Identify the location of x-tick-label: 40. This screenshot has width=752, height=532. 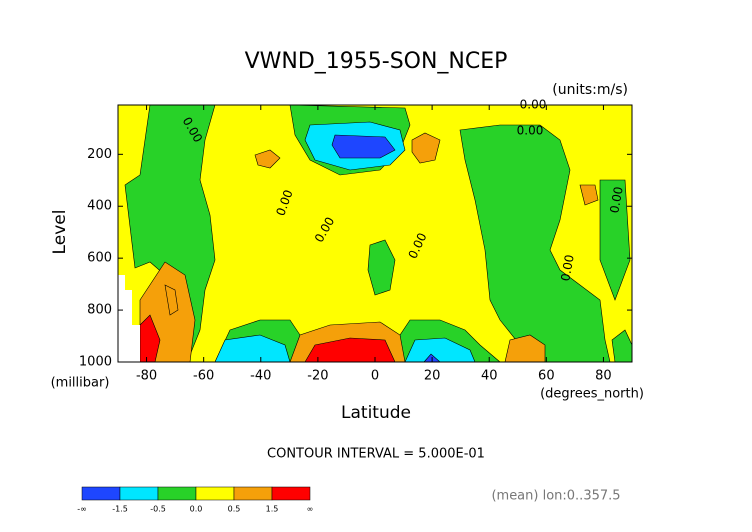
(489, 376).